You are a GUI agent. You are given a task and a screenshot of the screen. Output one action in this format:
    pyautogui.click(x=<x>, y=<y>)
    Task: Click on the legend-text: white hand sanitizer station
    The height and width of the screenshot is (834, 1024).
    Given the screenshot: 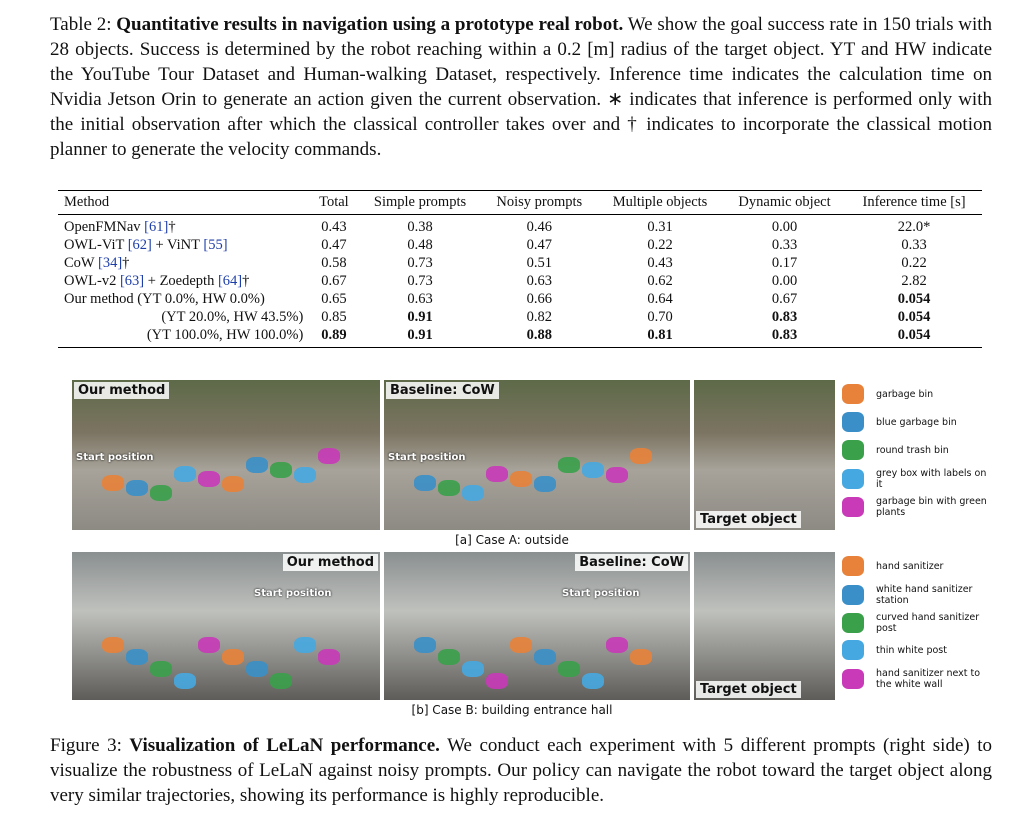 What is the action you would take?
    pyautogui.click(x=924, y=595)
    